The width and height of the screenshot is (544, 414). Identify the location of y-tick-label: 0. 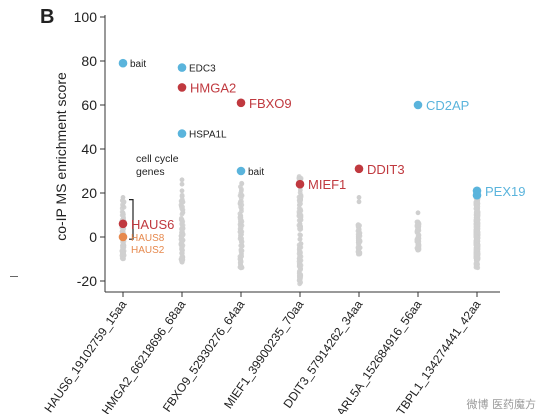
(93, 237).